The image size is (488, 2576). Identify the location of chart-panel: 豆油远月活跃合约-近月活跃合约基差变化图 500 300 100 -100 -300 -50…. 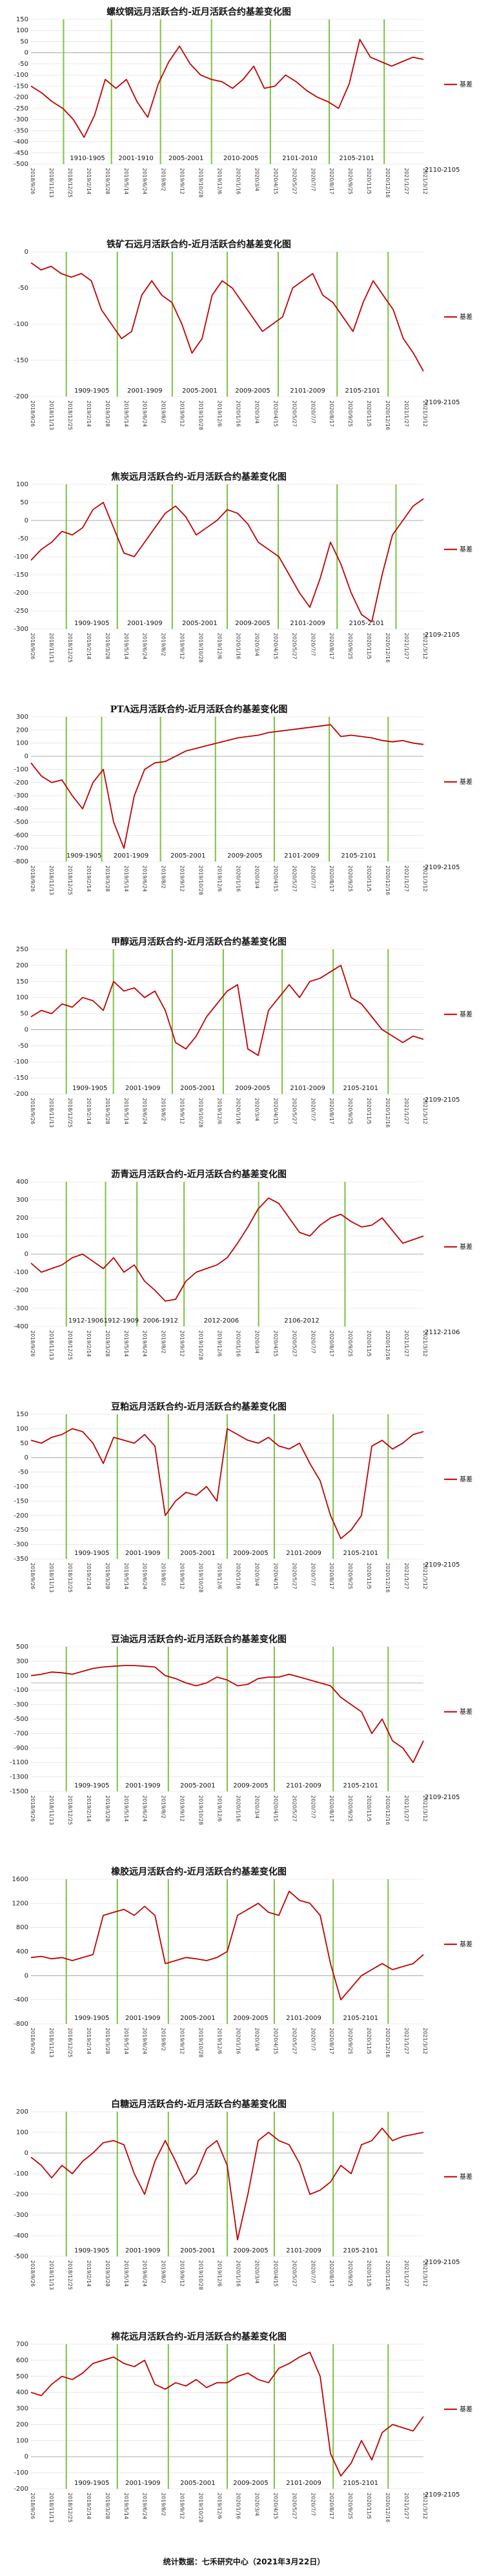
(244, 1741).